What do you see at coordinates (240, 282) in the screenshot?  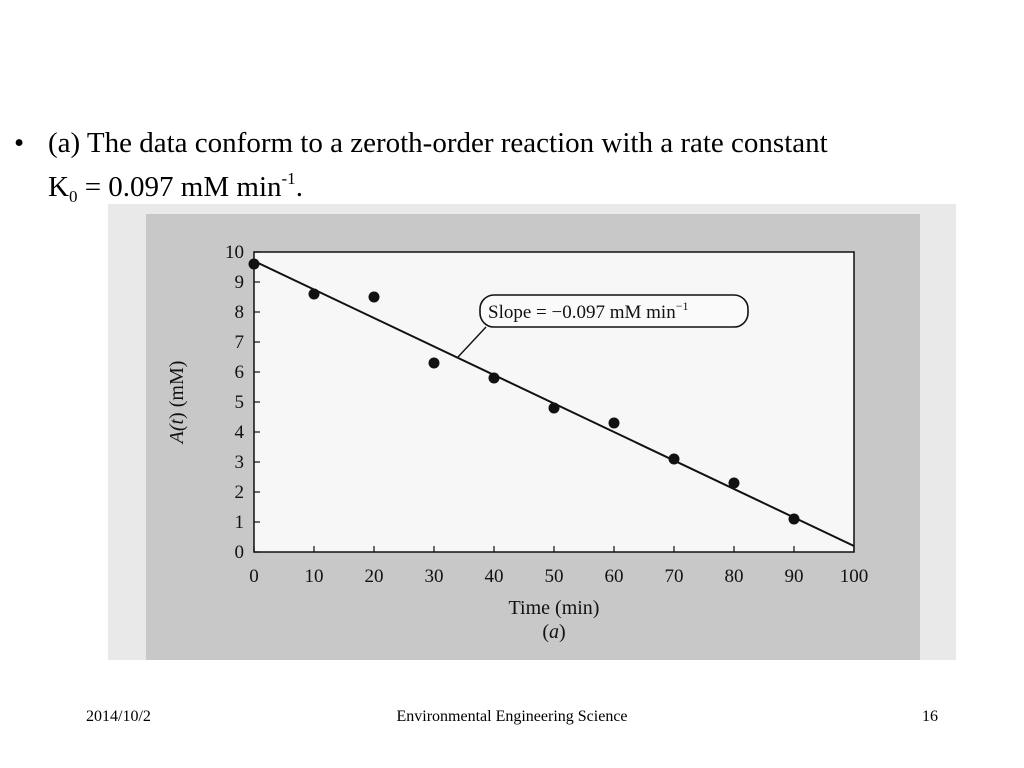 I see `y-tick-label: 9` at bounding box center [240, 282].